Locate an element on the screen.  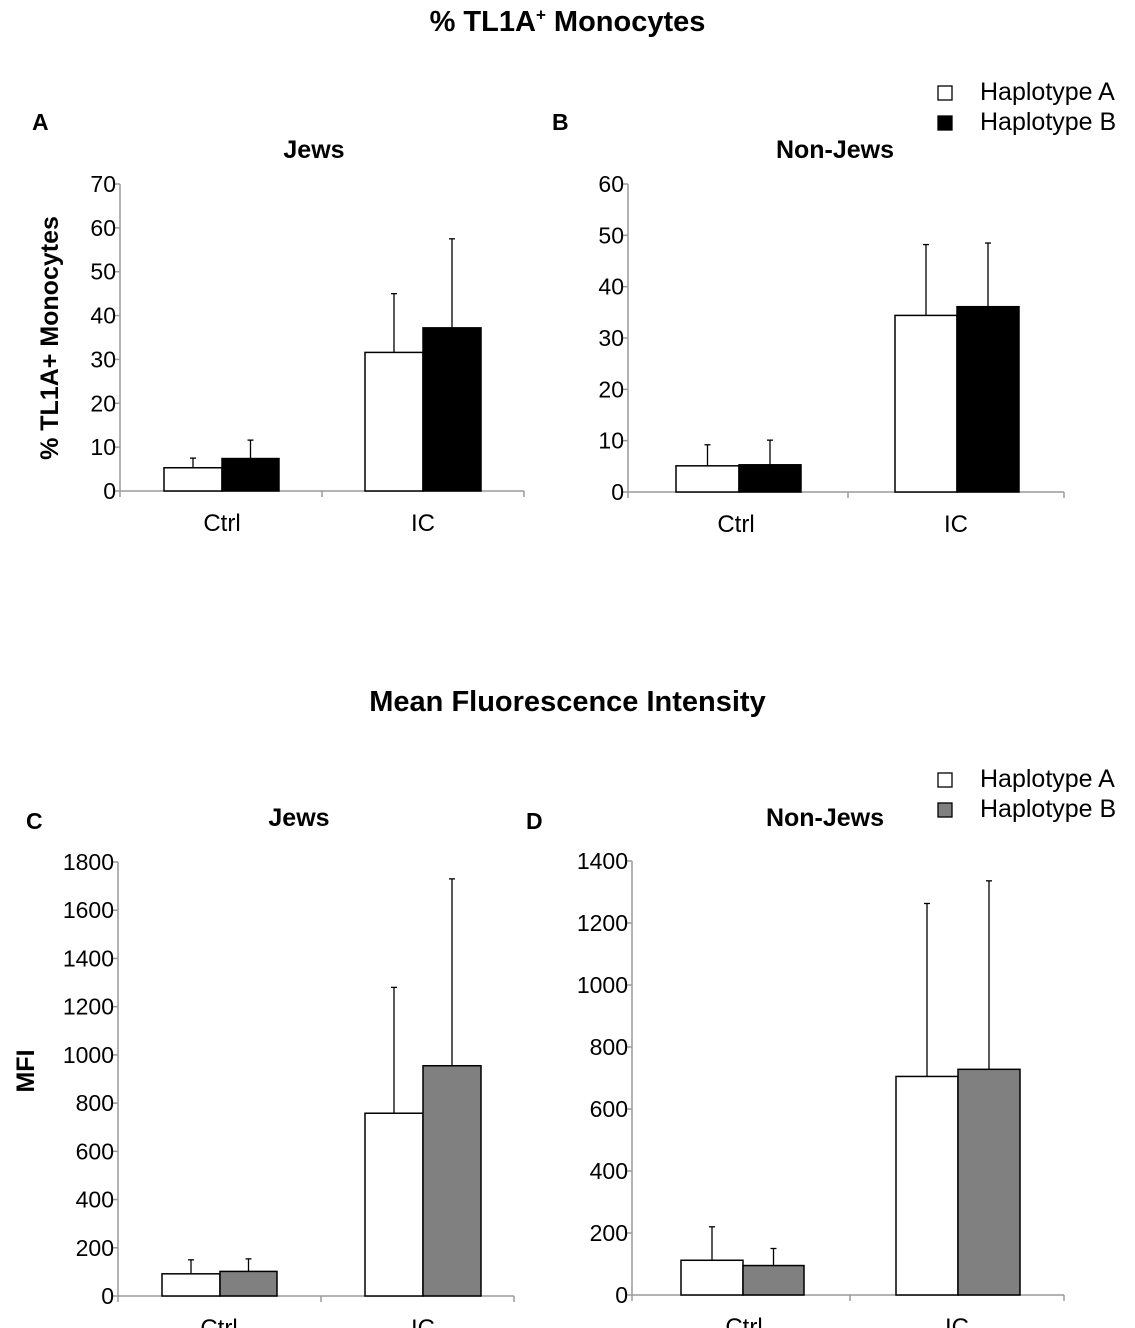
panel-a-category-label: Ctrl is located at coordinates (221, 523).